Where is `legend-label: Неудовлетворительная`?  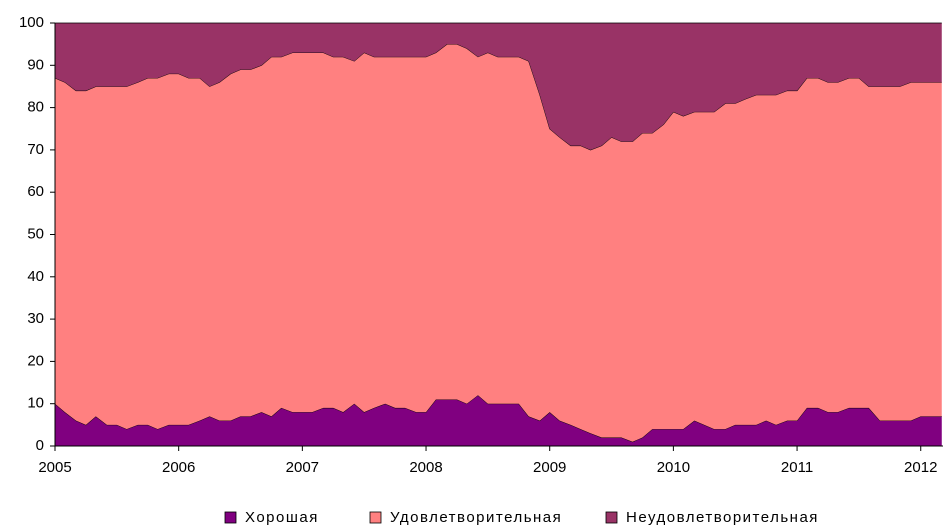
legend-label: Неудовлетворительная is located at coordinates (722, 517).